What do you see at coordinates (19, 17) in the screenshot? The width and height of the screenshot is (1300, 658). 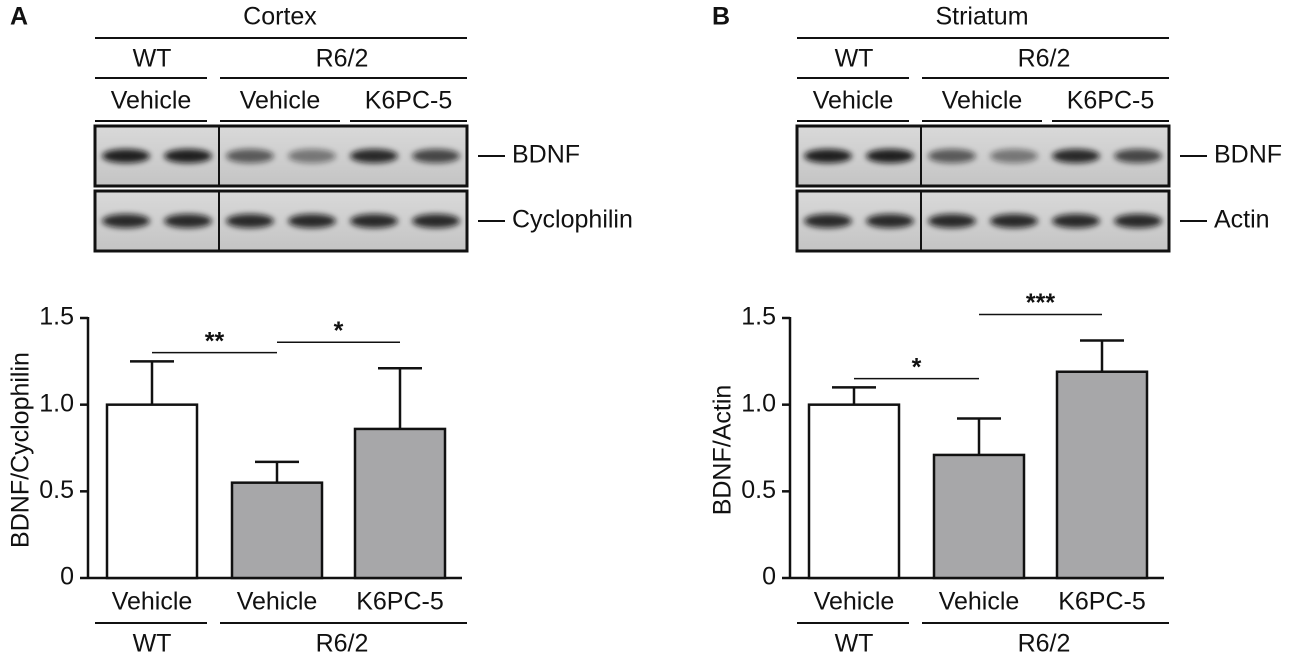 I see `panel-label: A` at bounding box center [19, 17].